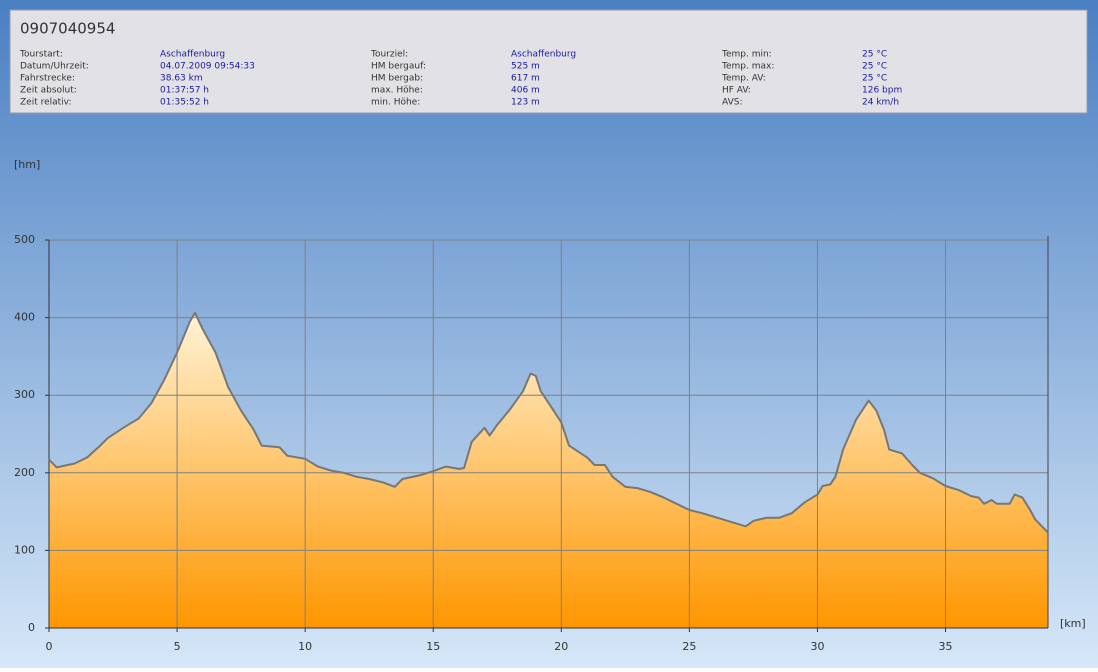 The image size is (1098, 672). I want to click on y-tick-label: 200, so click(24, 472).